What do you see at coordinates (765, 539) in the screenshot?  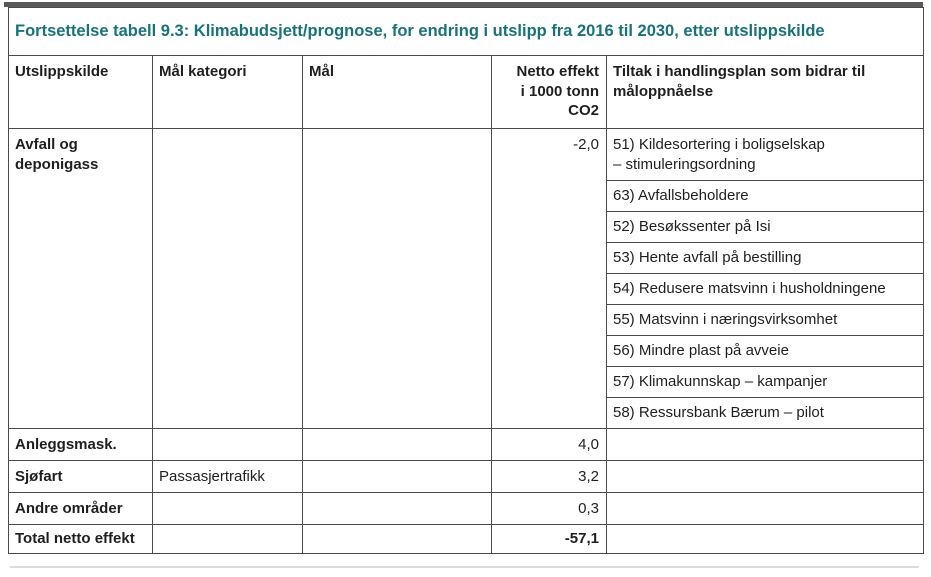 I see `cell-measures-total` at bounding box center [765, 539].